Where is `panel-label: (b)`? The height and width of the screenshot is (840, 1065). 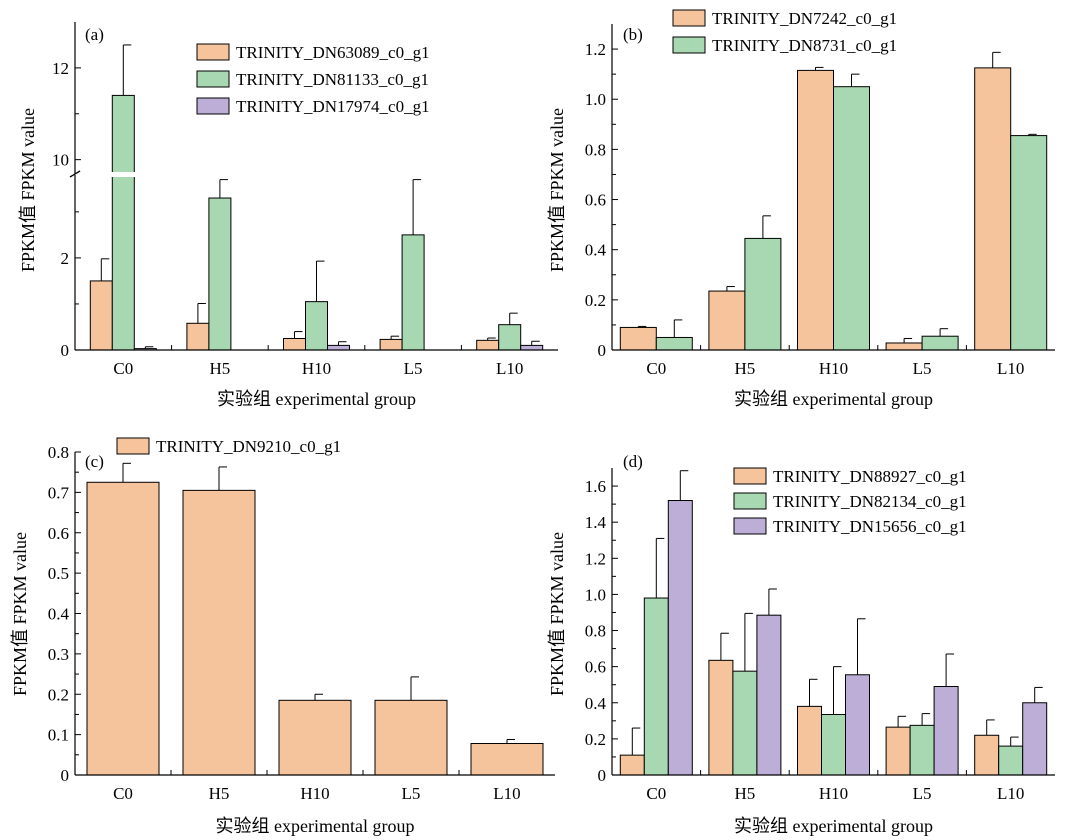 panel-label: (b) is located at coordinates (633, 34).